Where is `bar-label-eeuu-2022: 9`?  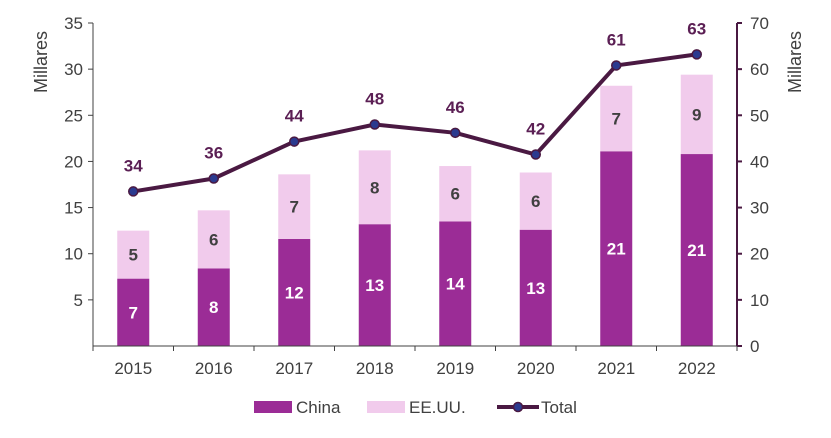 bar-label-eeuu-2022: 9 is located at coordinates (696, 114).